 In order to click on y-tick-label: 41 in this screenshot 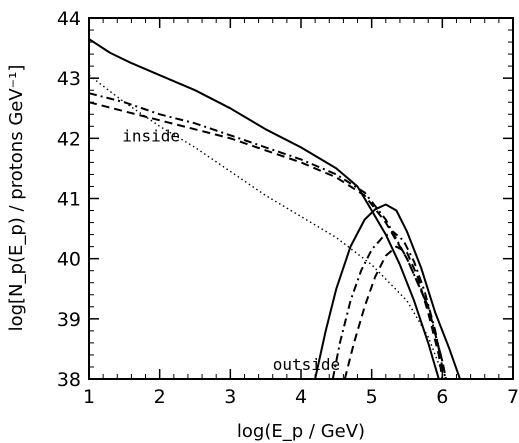, I will do `click(69, 200)`.